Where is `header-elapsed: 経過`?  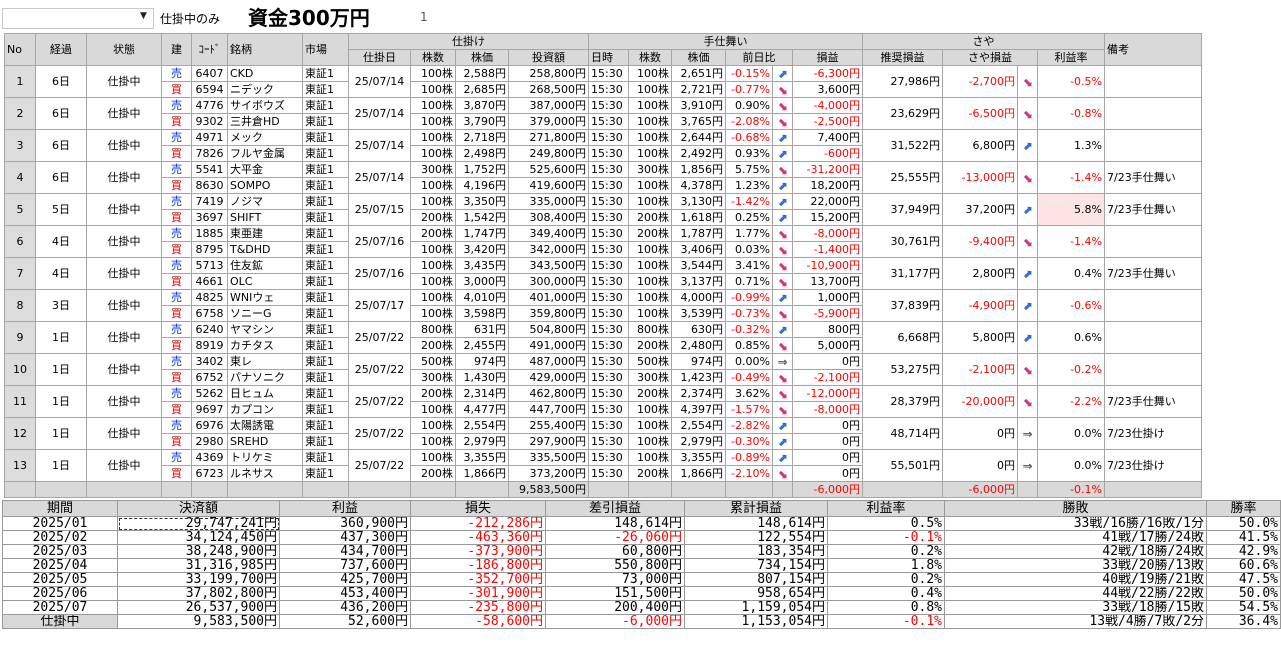
header-elapsed: 経過 is located at coordinates (61, 49).